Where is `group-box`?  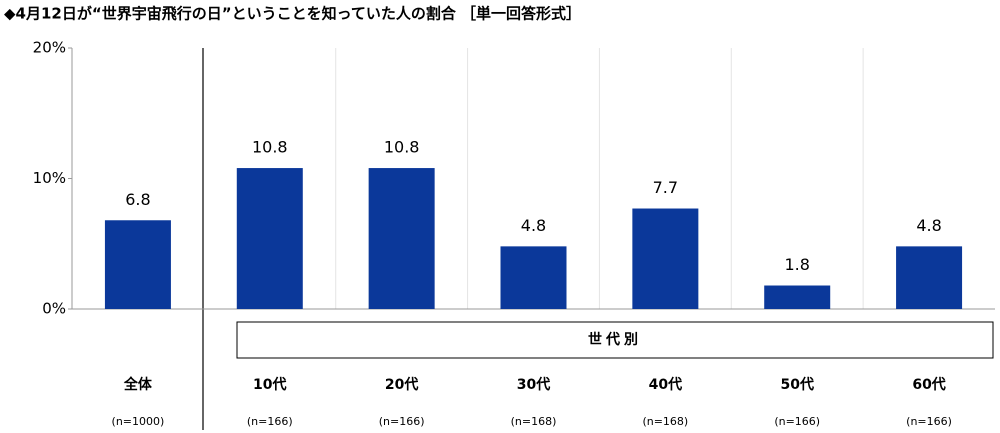
group-box is located at coordinates (615, 340).